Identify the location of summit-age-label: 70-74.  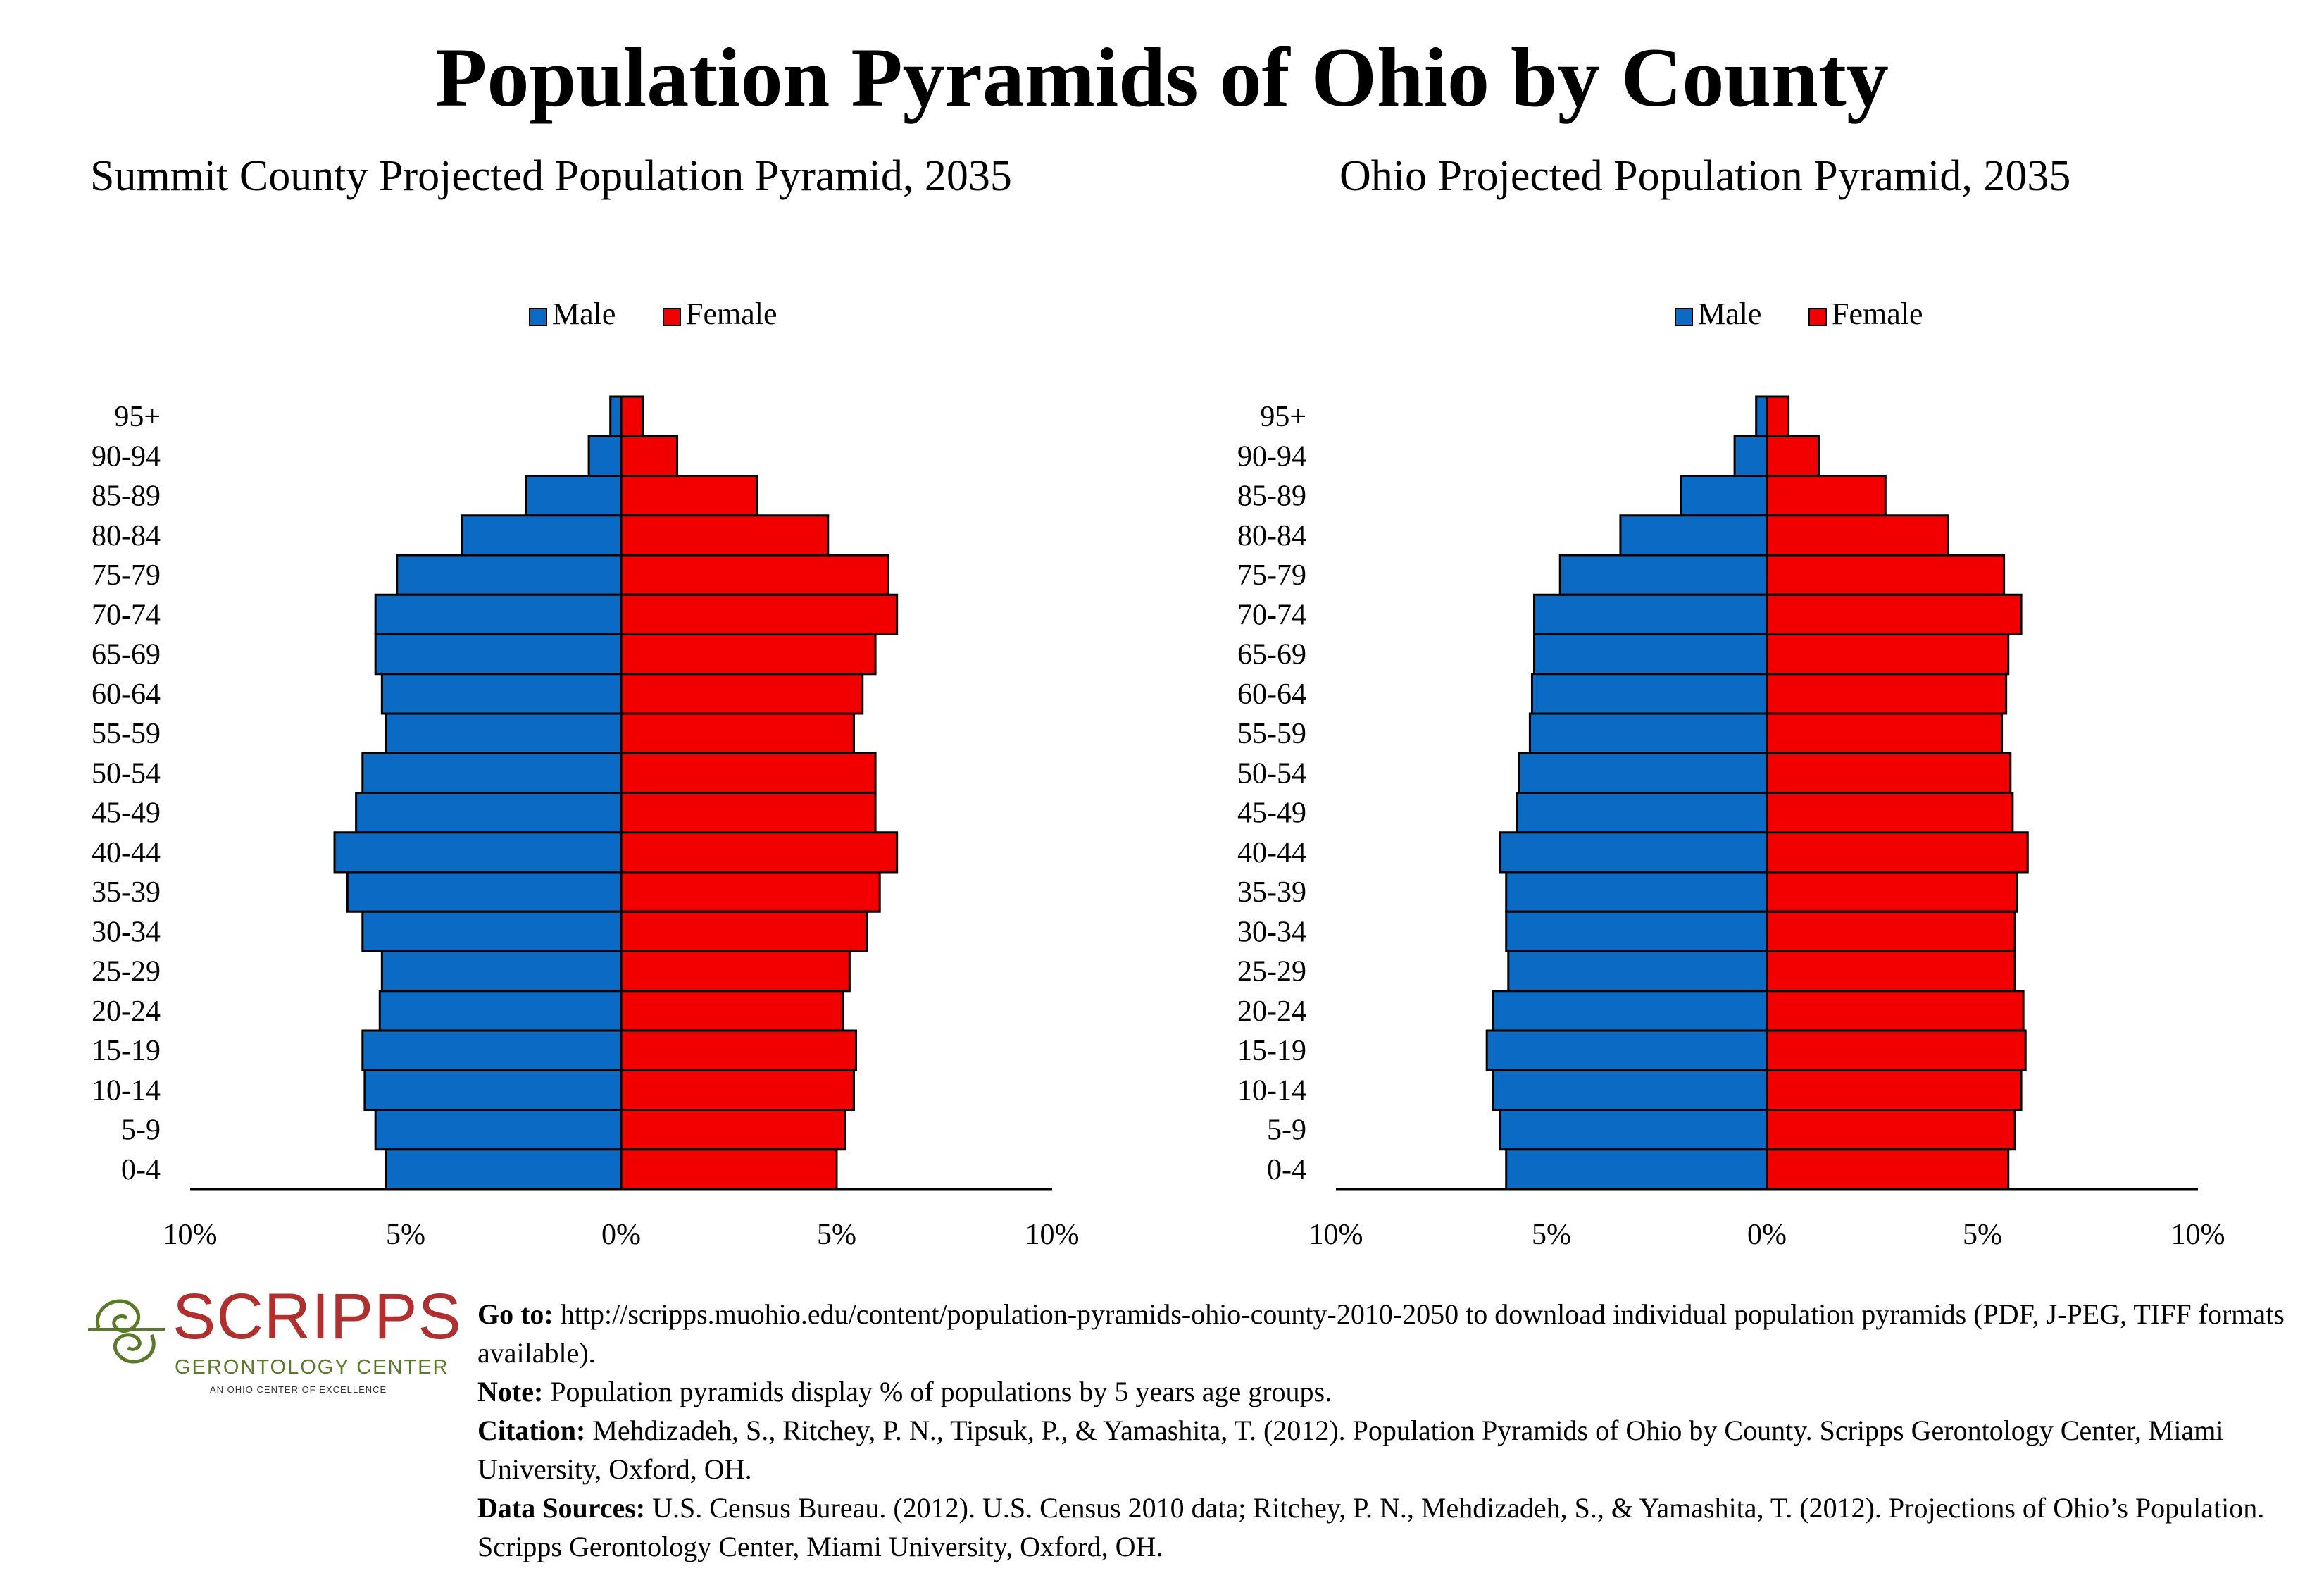
(126, 615).